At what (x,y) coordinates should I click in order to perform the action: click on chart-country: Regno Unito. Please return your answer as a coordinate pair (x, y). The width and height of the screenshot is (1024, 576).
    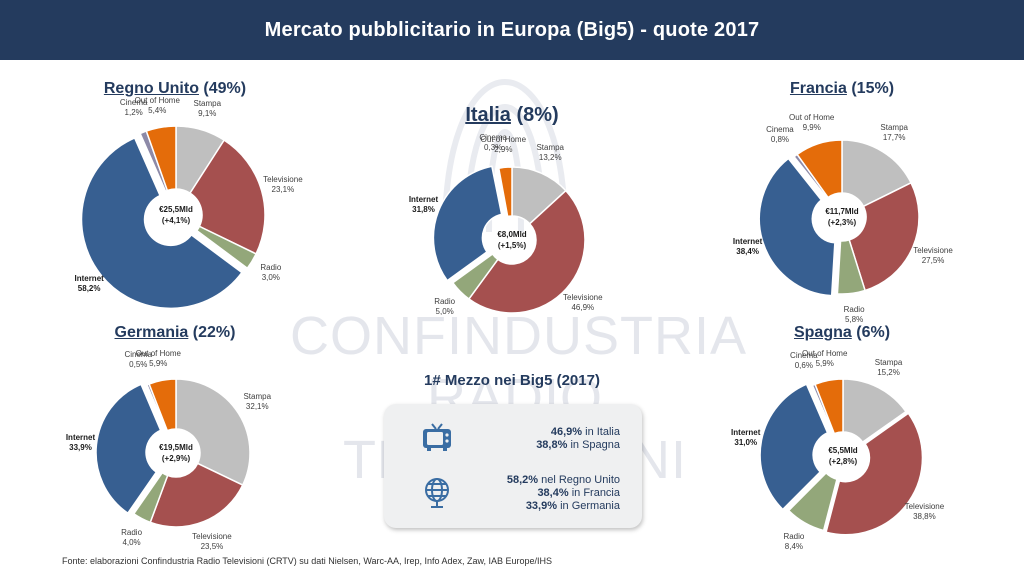
    Looking at the image, I should click on (151, 88).